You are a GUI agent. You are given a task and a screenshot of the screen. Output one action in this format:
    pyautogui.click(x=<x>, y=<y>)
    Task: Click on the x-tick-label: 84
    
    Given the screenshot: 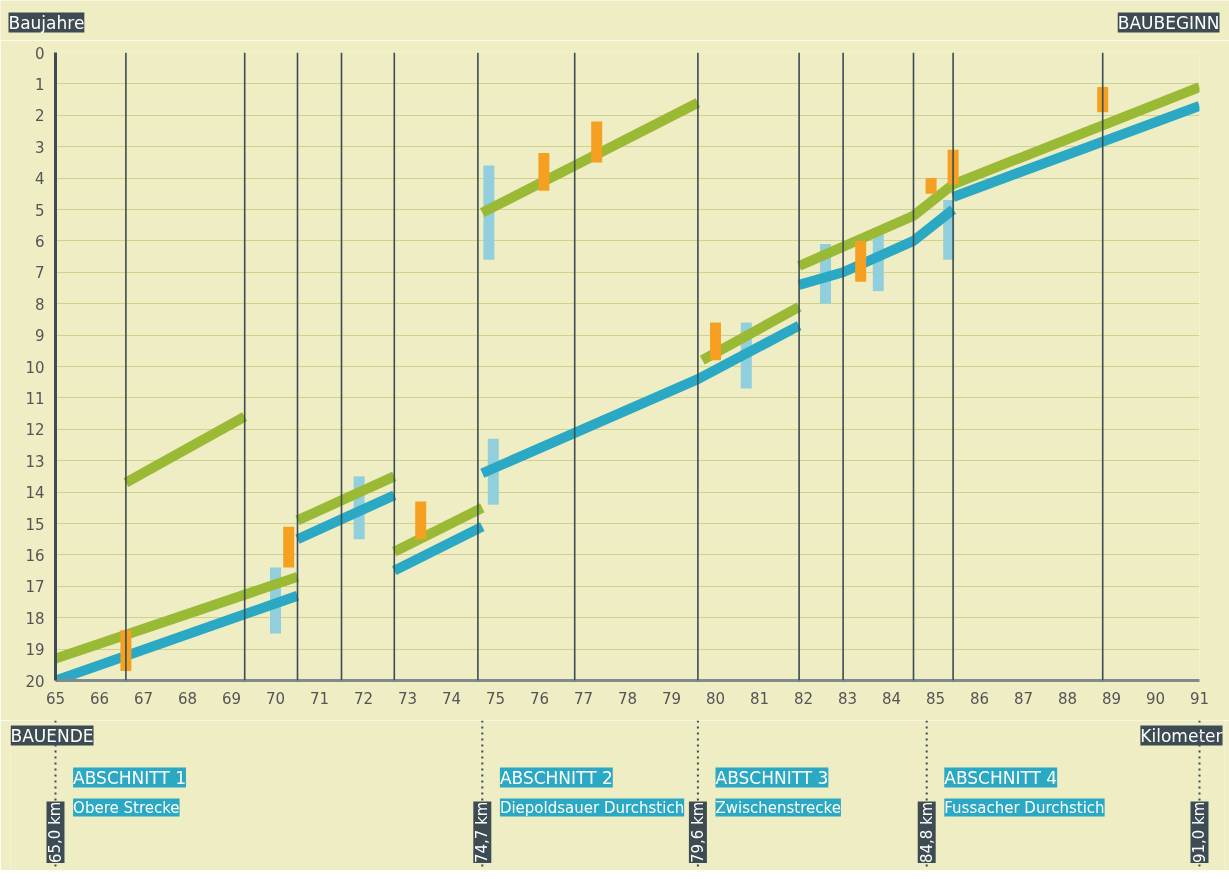 What is the action you would take?
    pyautogui.click(x=891, y=698)
    